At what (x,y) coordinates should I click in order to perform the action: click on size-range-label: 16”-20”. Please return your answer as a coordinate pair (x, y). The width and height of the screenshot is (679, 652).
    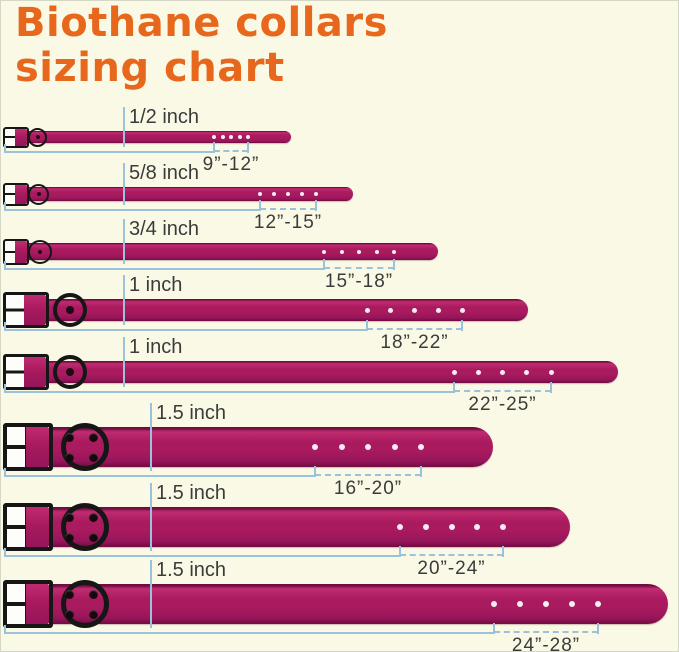
    Looking at the image, I should click on (368, 488).